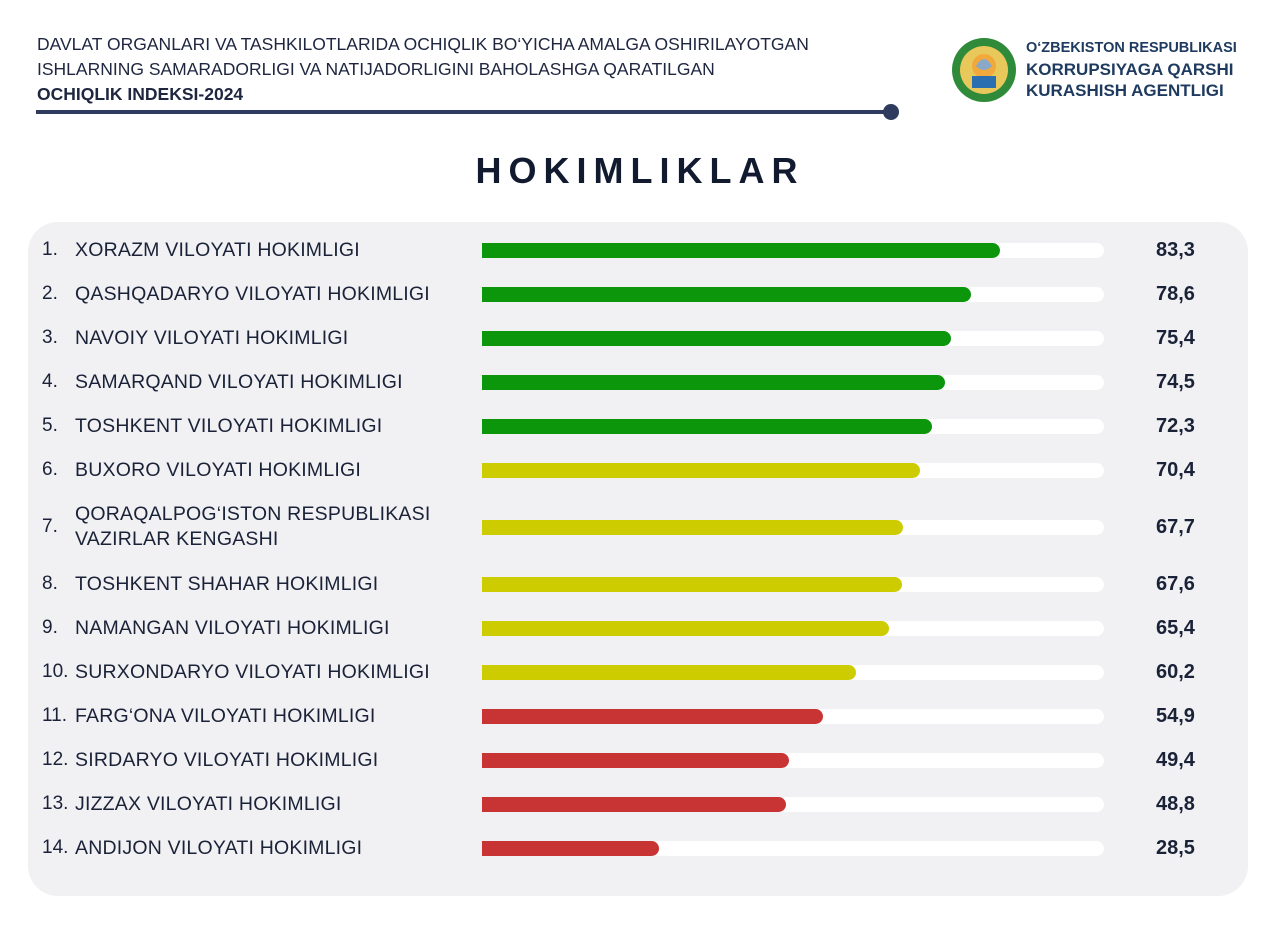 Image resolution: width=1280 pixels, height=928 pixels. I want to click on category-label: SURXONDARYO VILOYATI HOKIMLIGI, so click(252, 671).